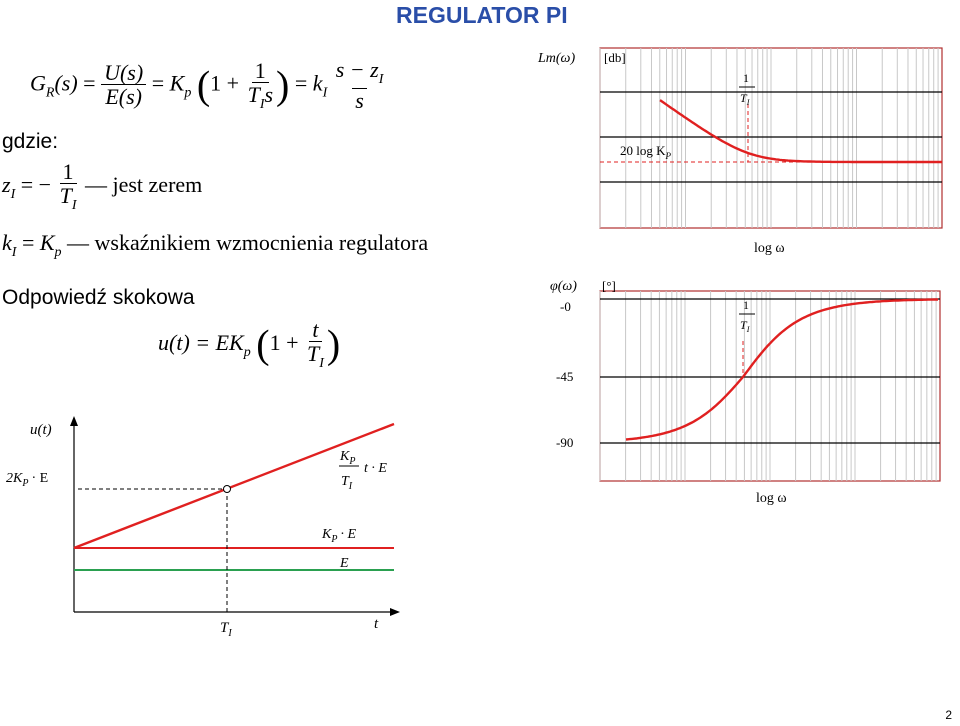 The width and height of the screenshot is (960, 726). What do you see at coordinates (317, 83) in the screenshot?
I see `formula-kI: k` at bounding box center [317, 83].